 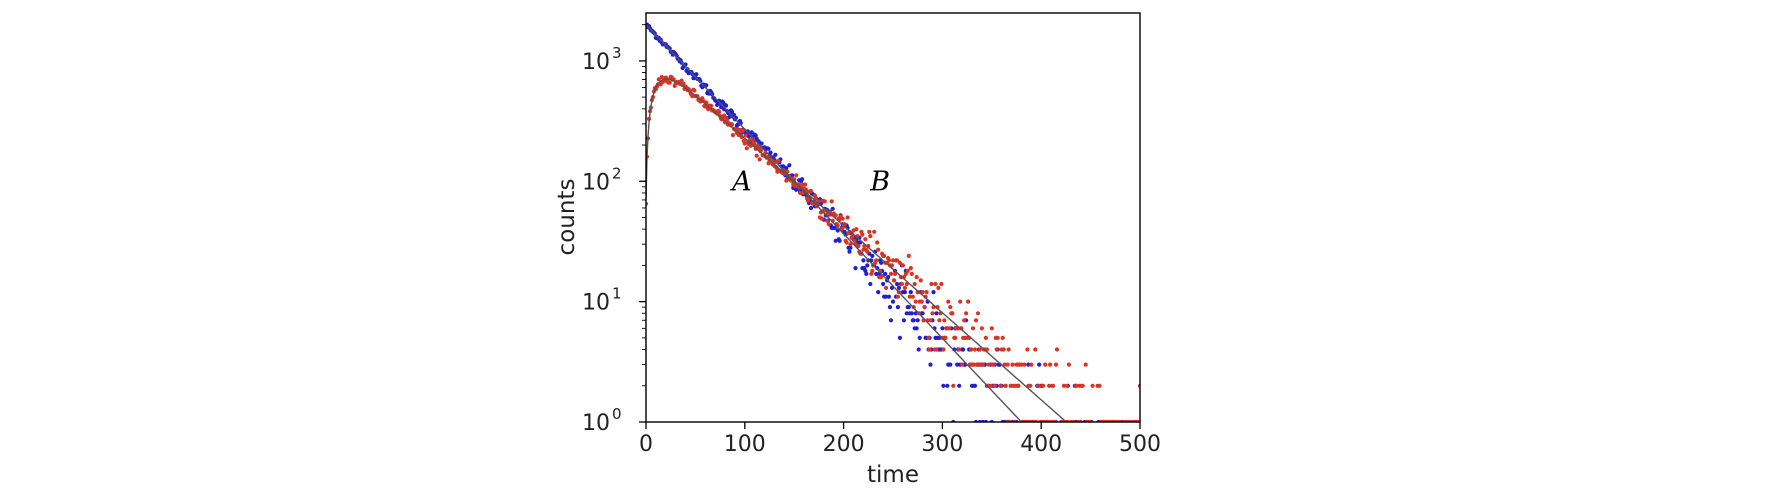 I want to click on x-tick-label: 400, so click(x=1041, y=444).